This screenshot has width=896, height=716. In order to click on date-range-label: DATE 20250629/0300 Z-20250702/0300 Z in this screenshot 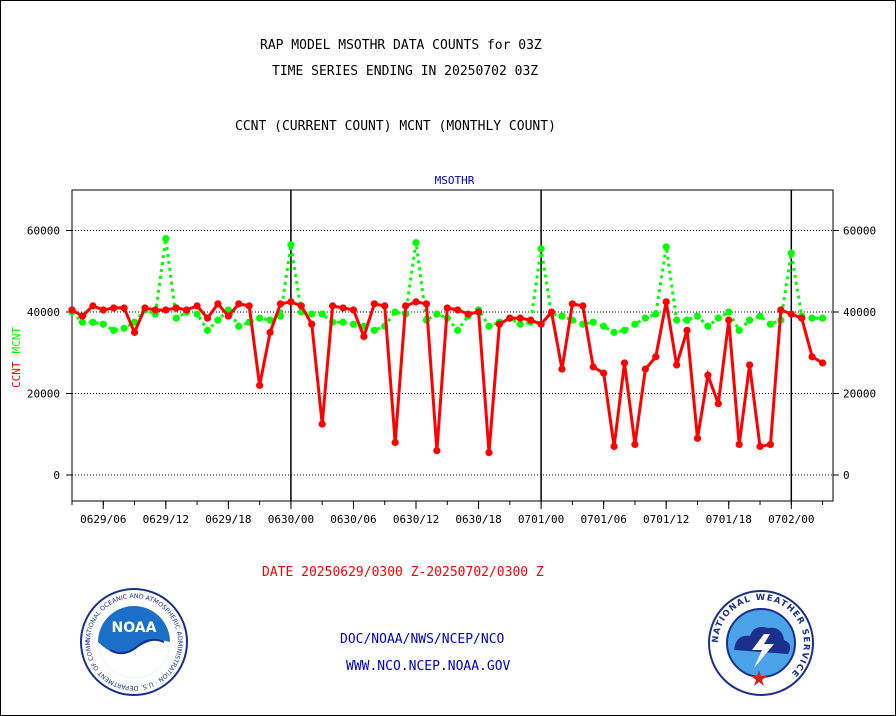, I will do `click(403, 572)`.